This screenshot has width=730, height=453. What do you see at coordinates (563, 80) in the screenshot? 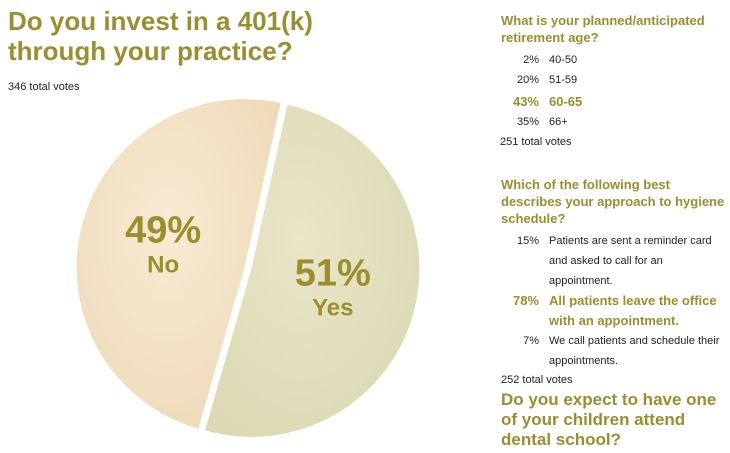
I see `option-label: 51-59` at bounding box center [563, 80].